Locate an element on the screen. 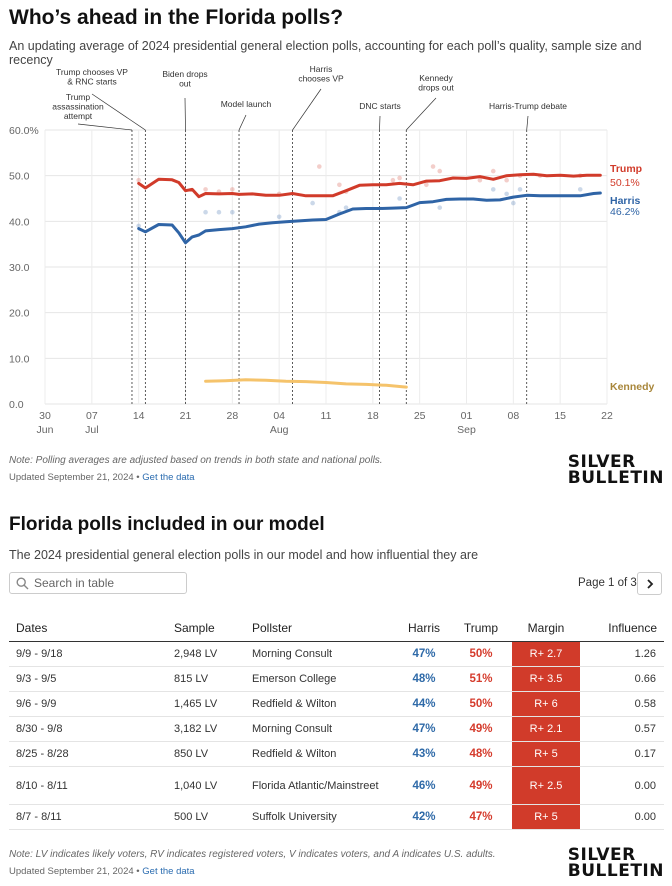 Image resolution: width=672 pixels, height=886 pixels. next-page-button is located at coordinates (649, 583).